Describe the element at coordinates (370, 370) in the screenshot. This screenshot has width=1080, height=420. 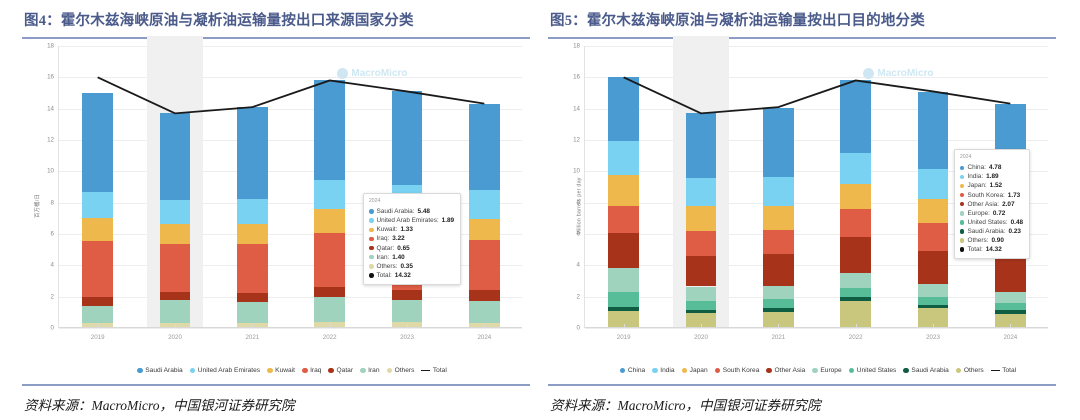
I see `legend-item-iran: Iran` at that location.